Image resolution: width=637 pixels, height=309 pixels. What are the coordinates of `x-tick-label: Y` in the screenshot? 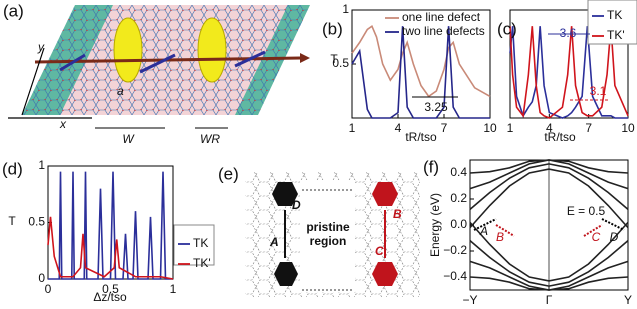 It's located at (628, 300).